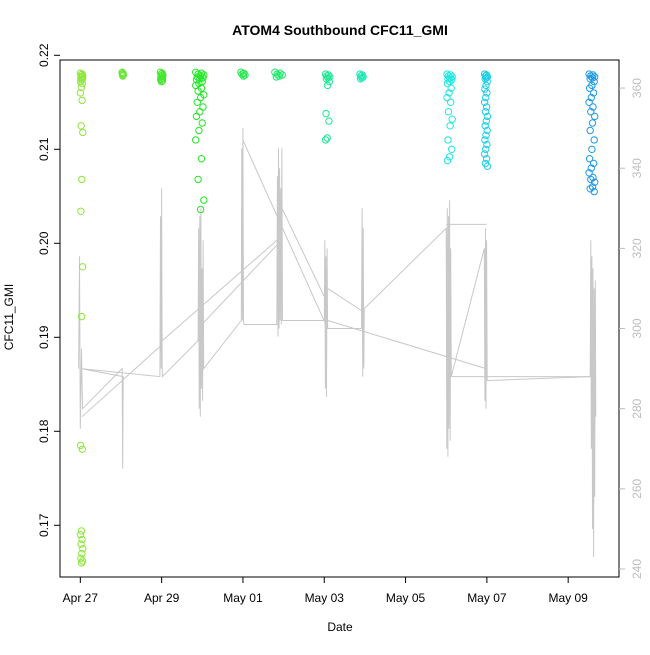  Describe the element at coordinates (9, 317) in the screenshot. I see `y-axis-label: CFC11_GMI` at that location.